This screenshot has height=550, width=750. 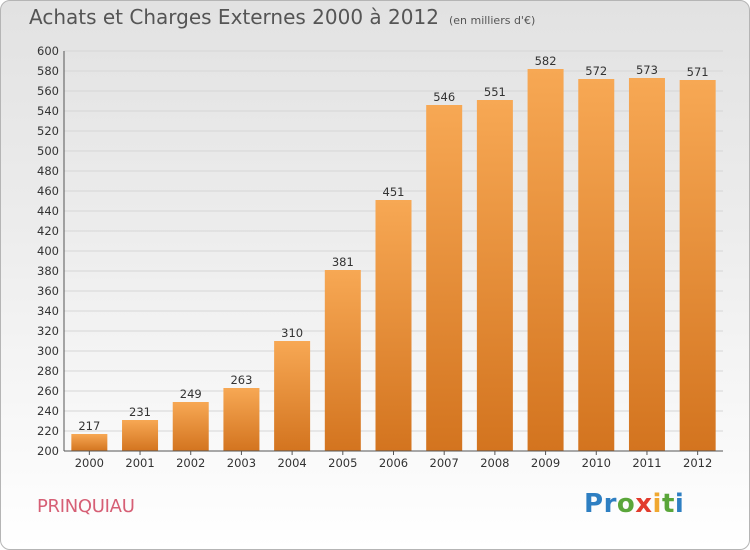 What do you see at coordinates (610, 504) in the screenshot?
I see `logo-letter: r` at bounding box center [610, 504].